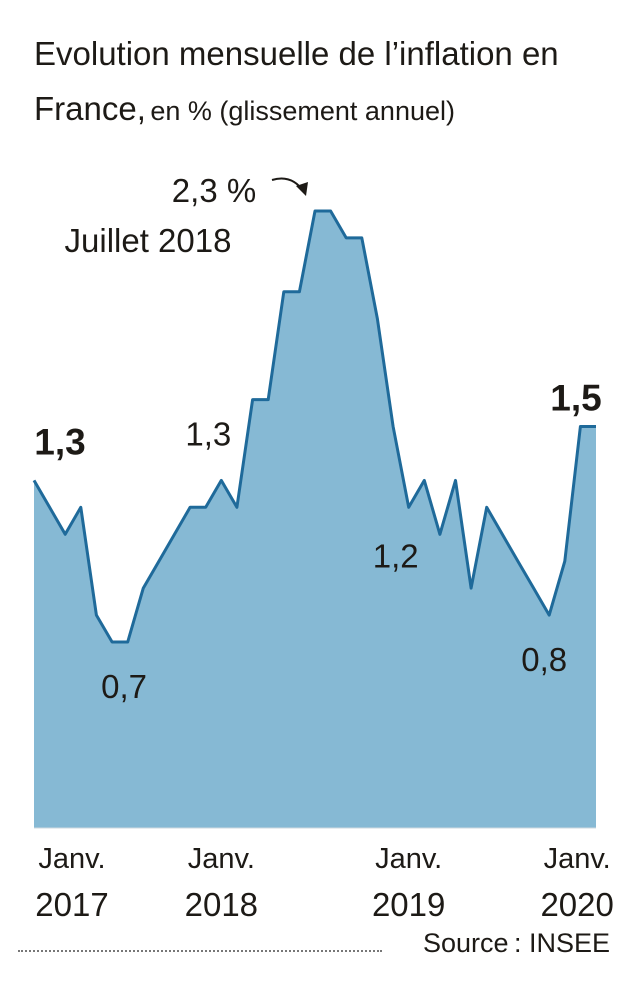 Image resolution: width=632 pixels, height=998 pixels. What do you see at coordinates (316, 948) in the screenshot?
I see `source-row: Source : INSEE` at bounding box center [316, 948].